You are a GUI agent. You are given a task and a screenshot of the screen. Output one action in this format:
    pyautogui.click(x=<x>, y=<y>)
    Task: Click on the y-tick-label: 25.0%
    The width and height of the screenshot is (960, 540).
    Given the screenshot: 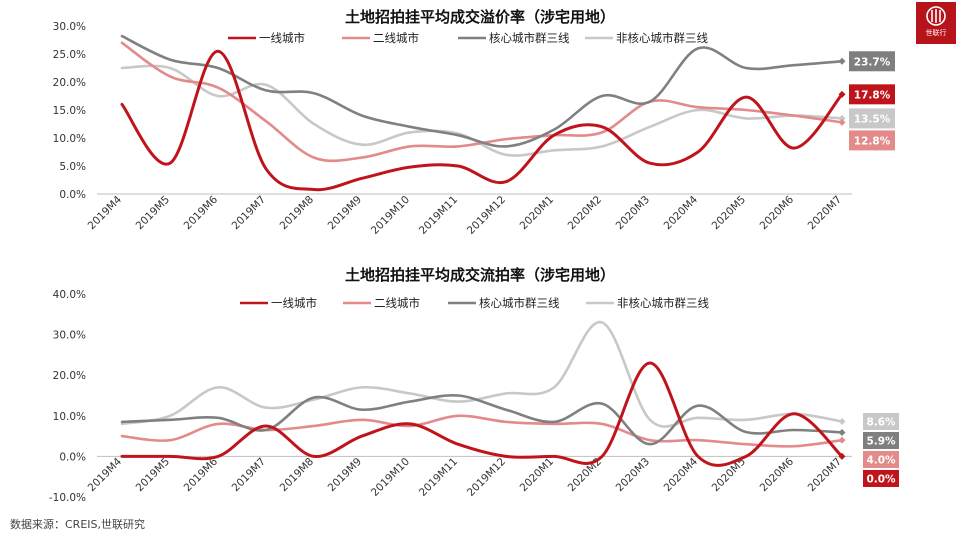 What is the action you would take?
    pyautogui.click(x=69, y=55)
    